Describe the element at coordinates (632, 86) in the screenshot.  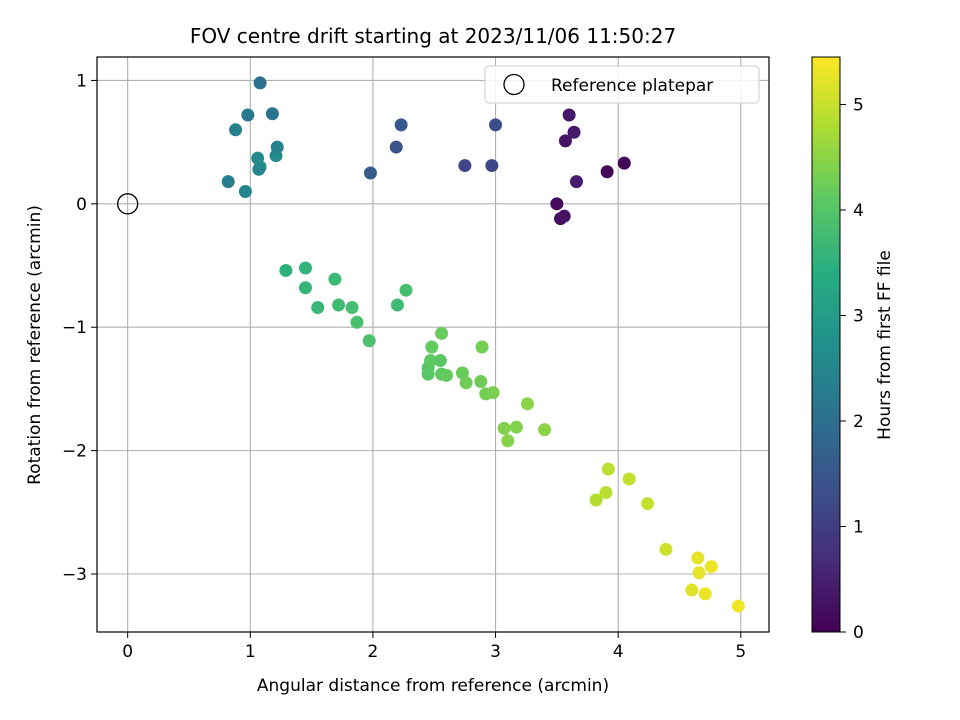
I see `legend-entry-label: Reference platepar` at that location.